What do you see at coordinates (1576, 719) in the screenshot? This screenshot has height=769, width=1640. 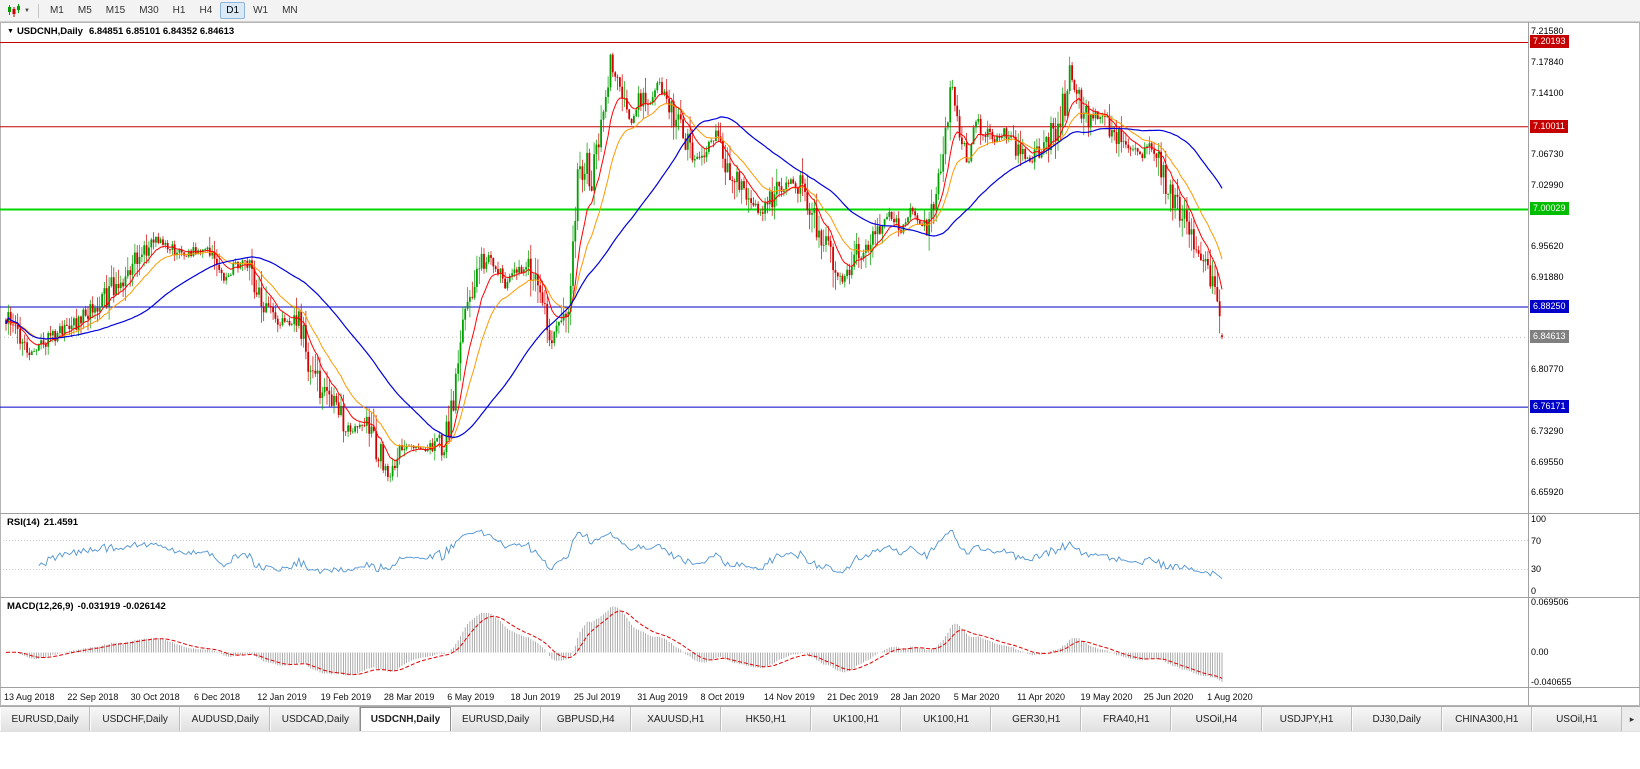 I see `instrument-tab-usoil-h1: USOil,H1` at bounding box center [1576, 719].